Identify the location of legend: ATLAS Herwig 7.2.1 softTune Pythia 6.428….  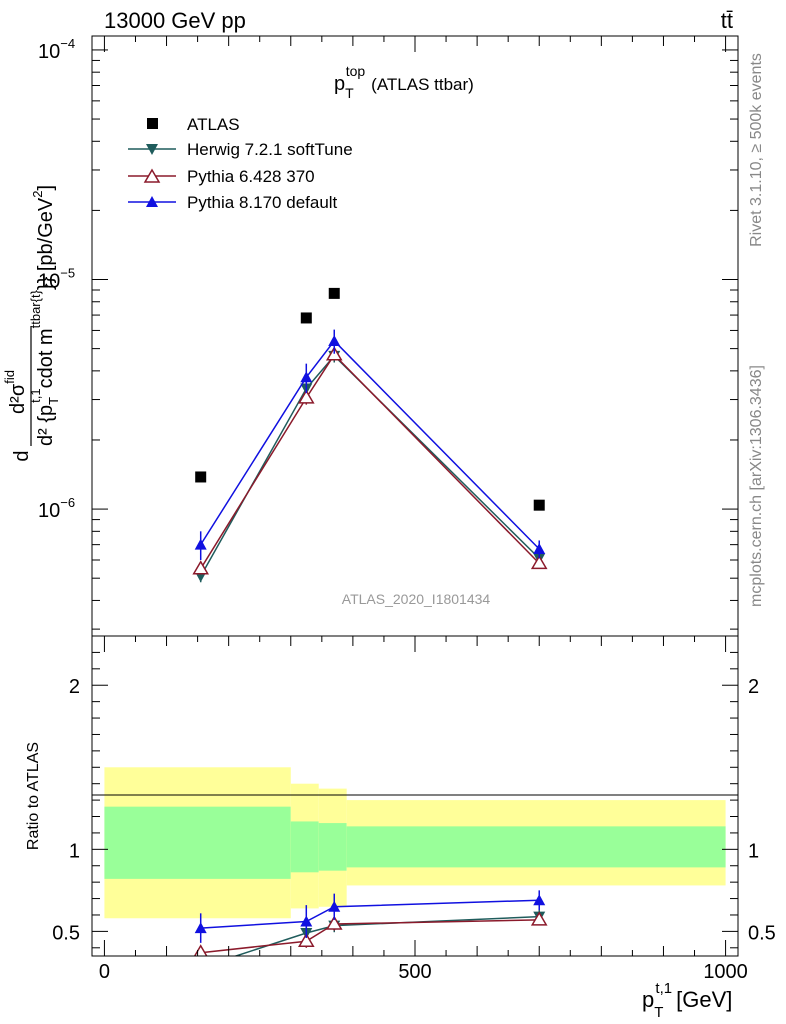
(240, 163).